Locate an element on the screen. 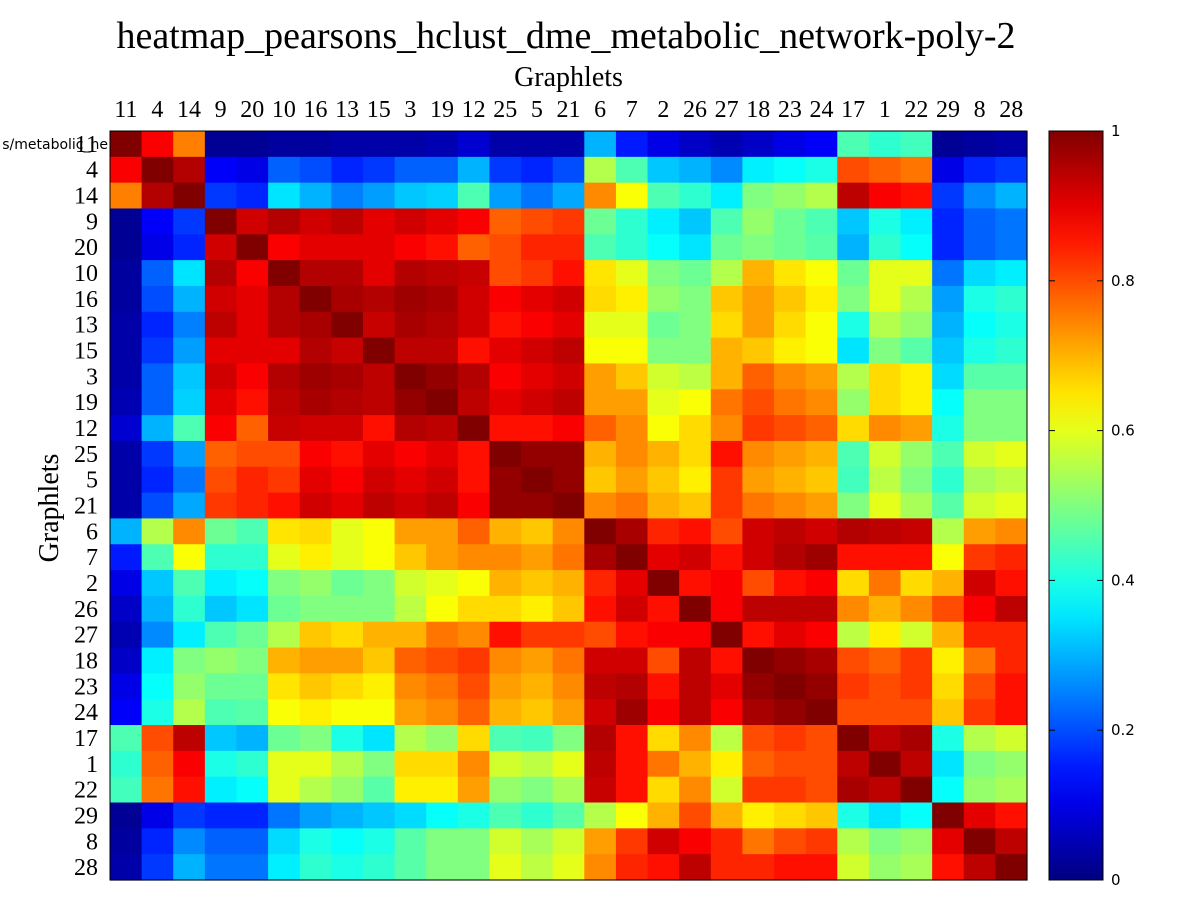  y-tick-label: 16 is located at coordinates (86, 300).